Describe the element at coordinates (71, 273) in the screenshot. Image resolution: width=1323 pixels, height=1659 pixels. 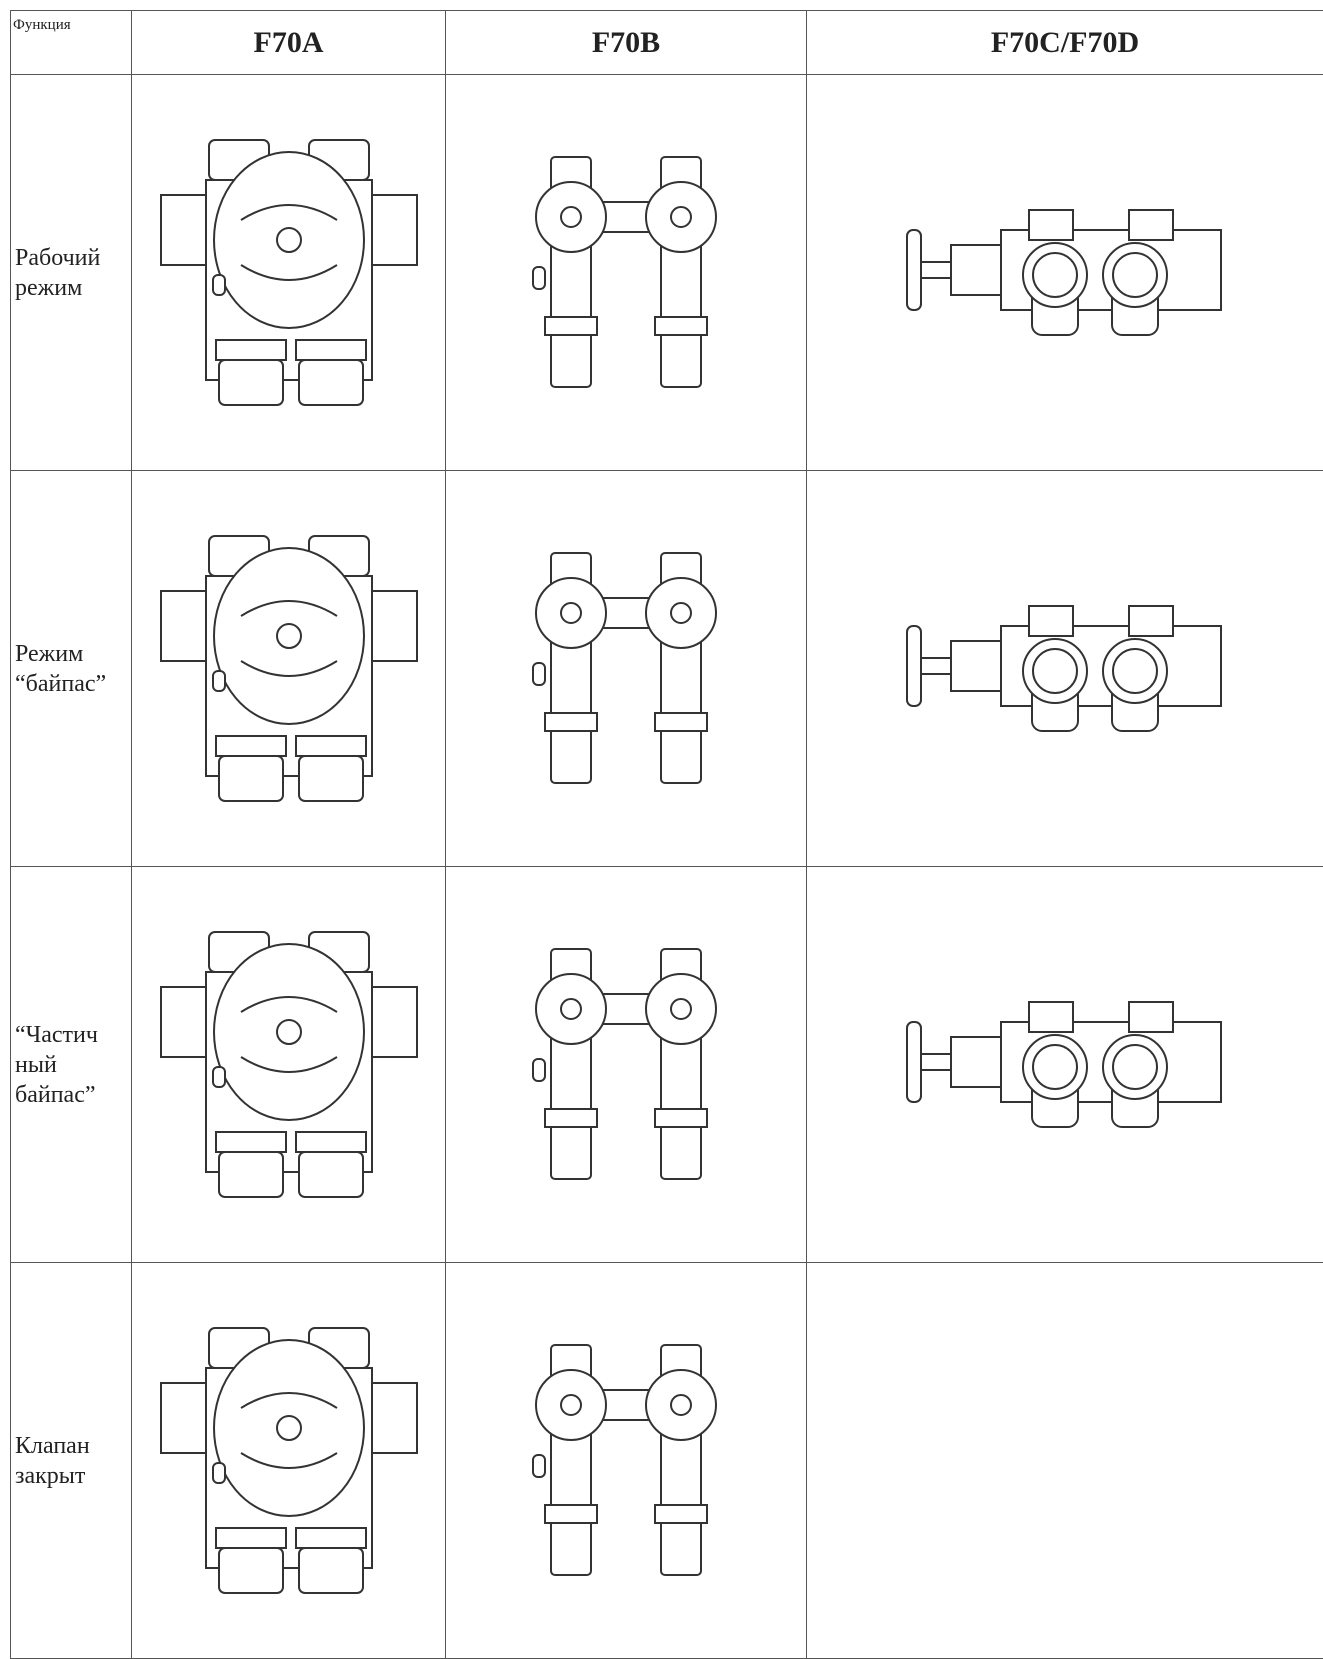
I see `row-label: Рабочий режим` at that location.